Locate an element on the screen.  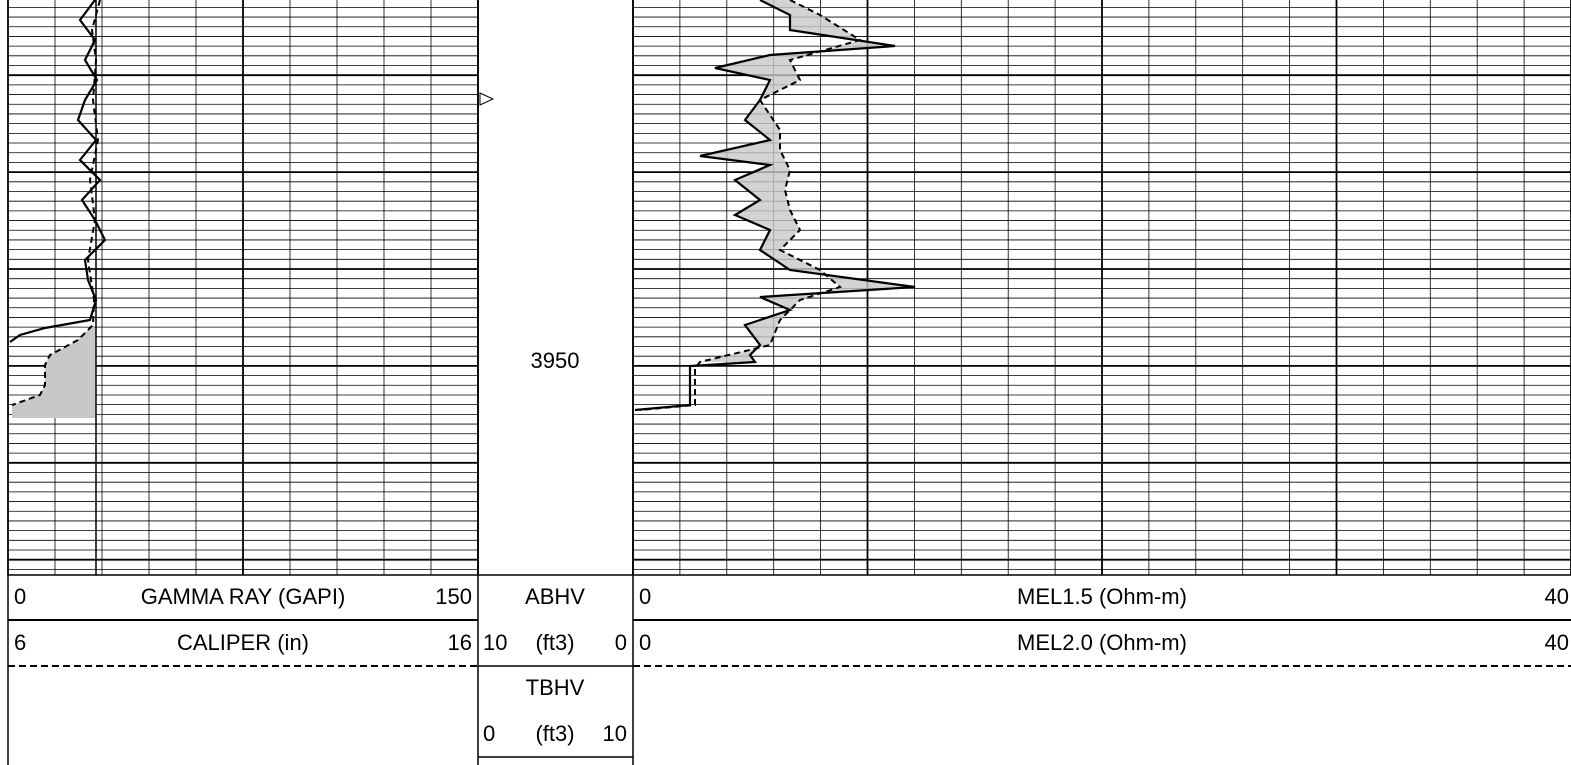
marker is located at coordinates (487, 99).